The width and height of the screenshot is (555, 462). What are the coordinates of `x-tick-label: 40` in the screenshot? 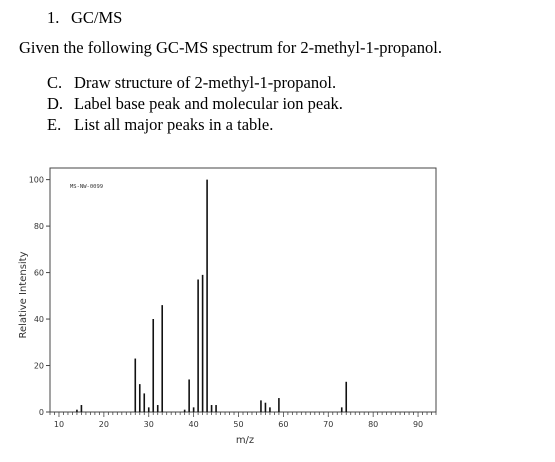 It's located at (194, 424).